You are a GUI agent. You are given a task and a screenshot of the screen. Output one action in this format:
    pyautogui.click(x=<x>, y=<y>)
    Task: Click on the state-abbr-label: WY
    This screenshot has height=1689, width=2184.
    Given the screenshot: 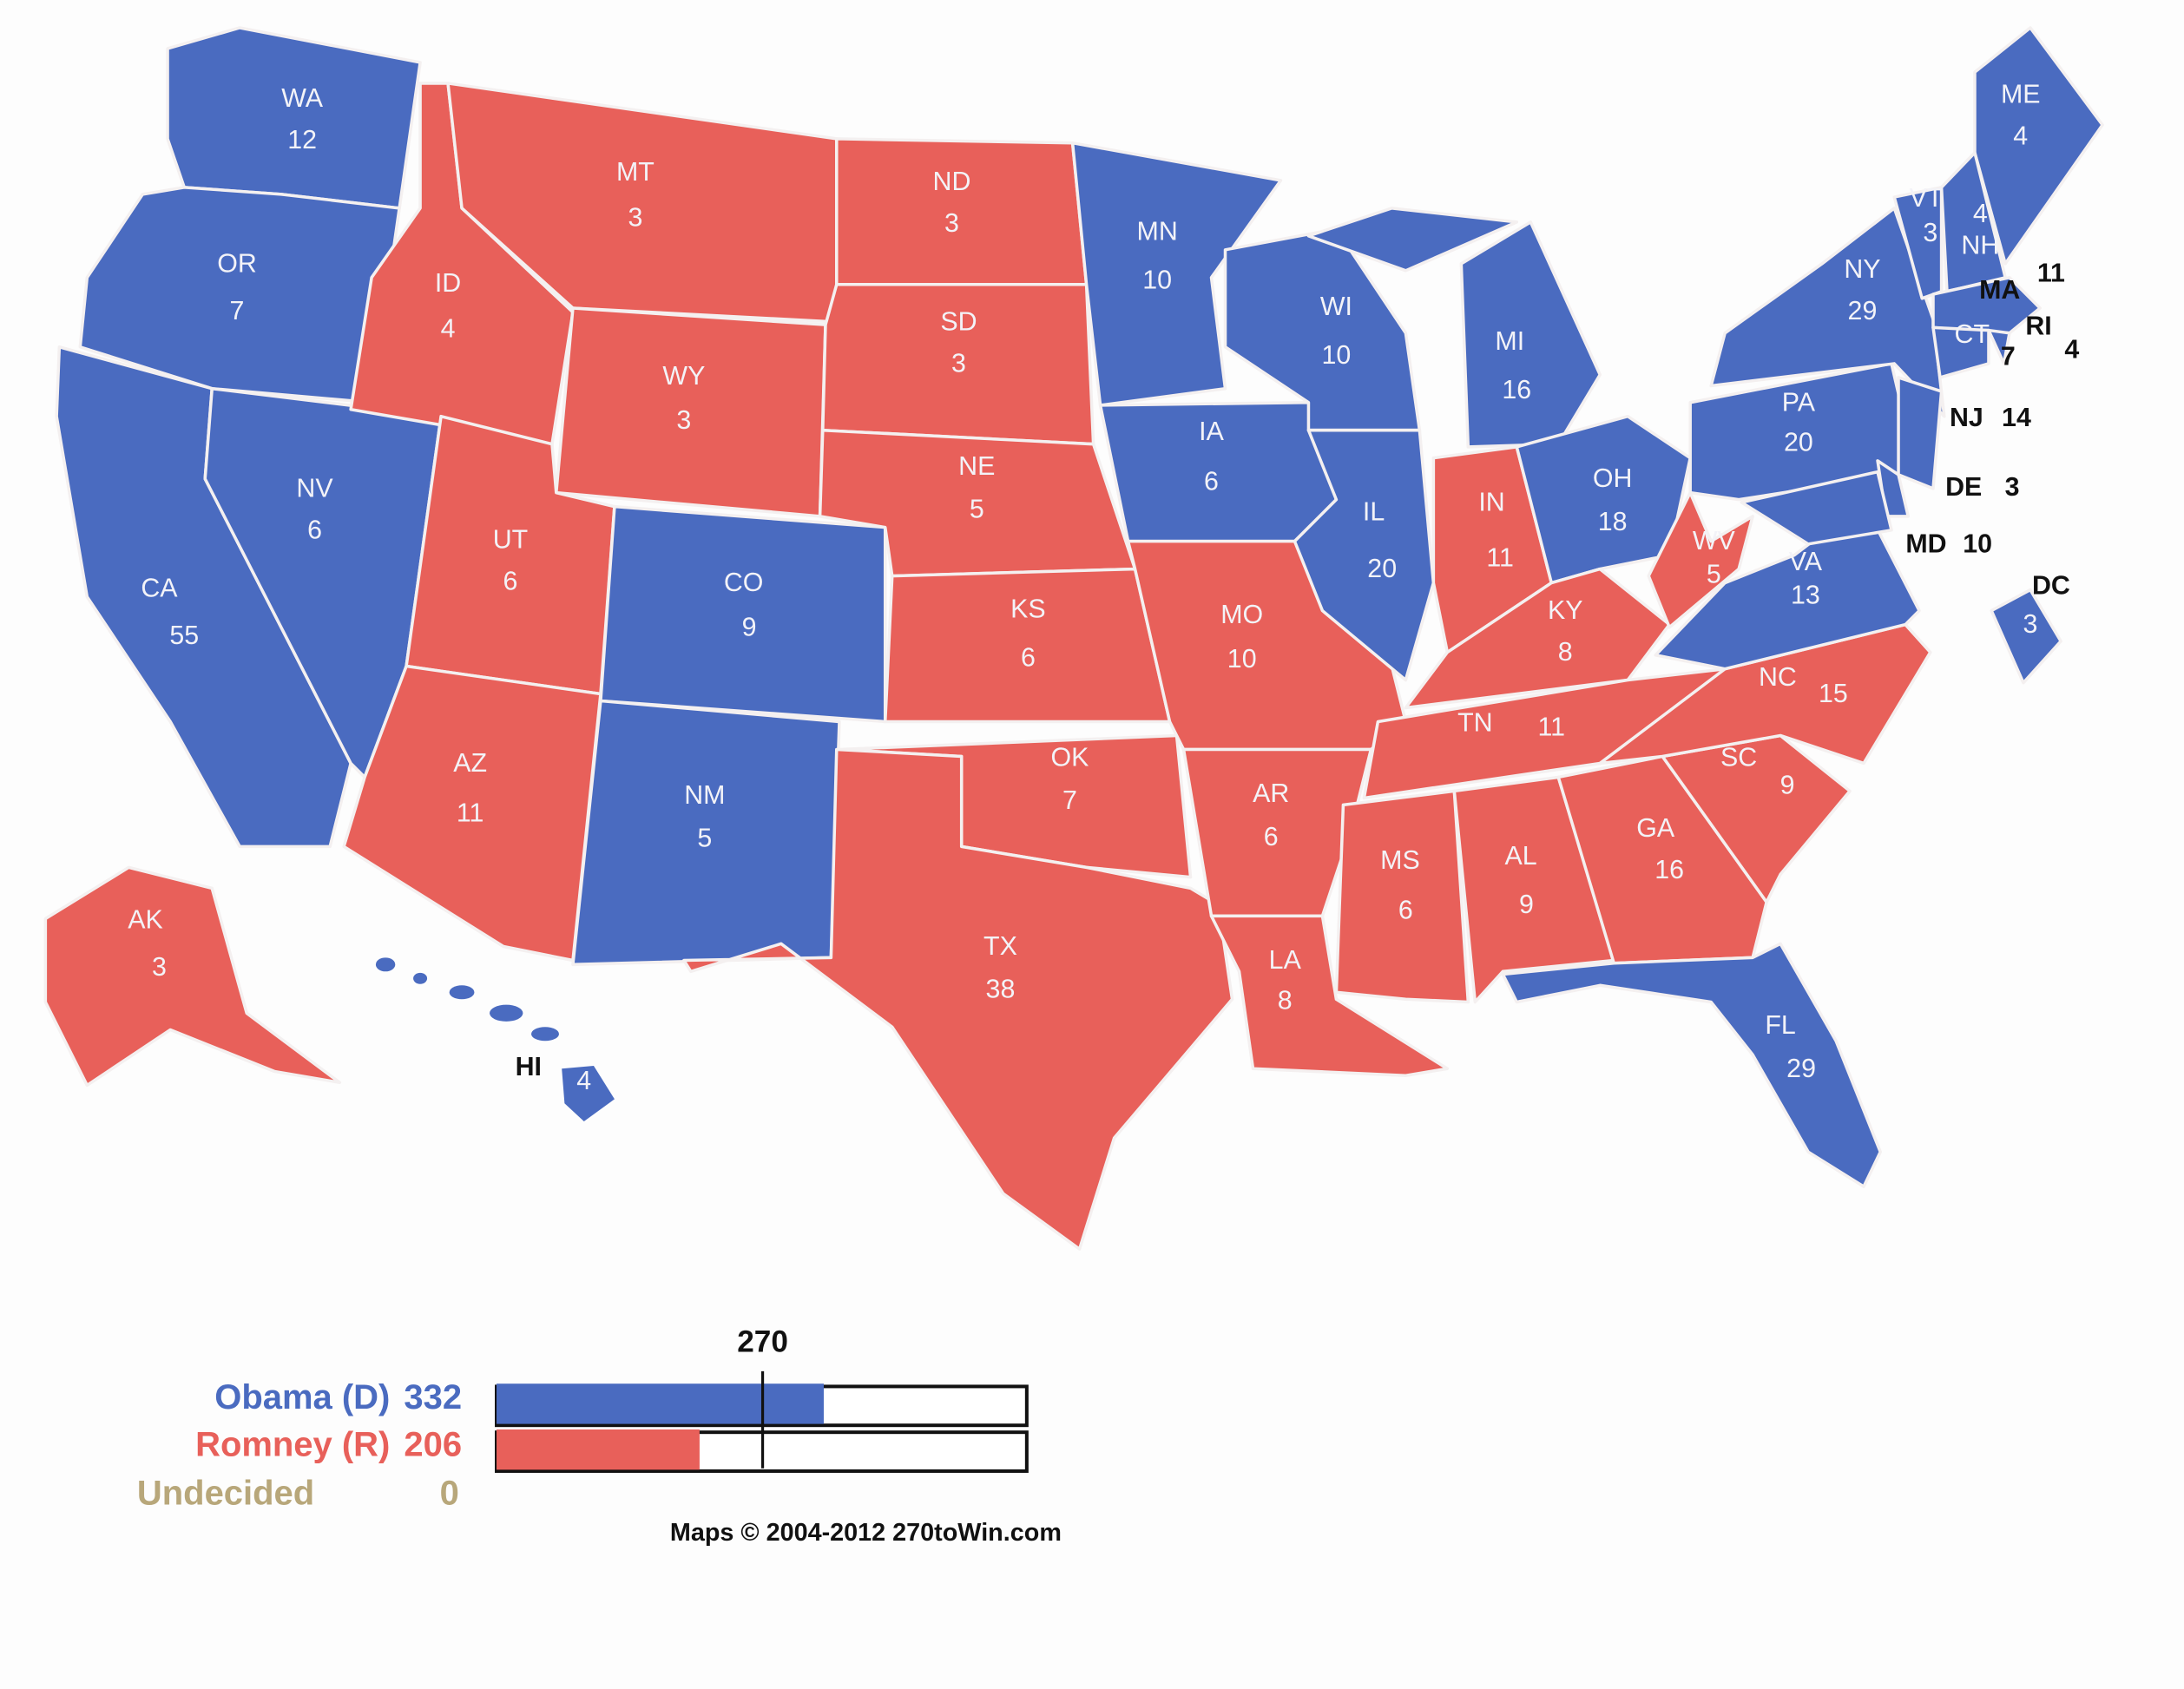 What is the action you would take?
    pyautogui.click(x=683, y=376)
    